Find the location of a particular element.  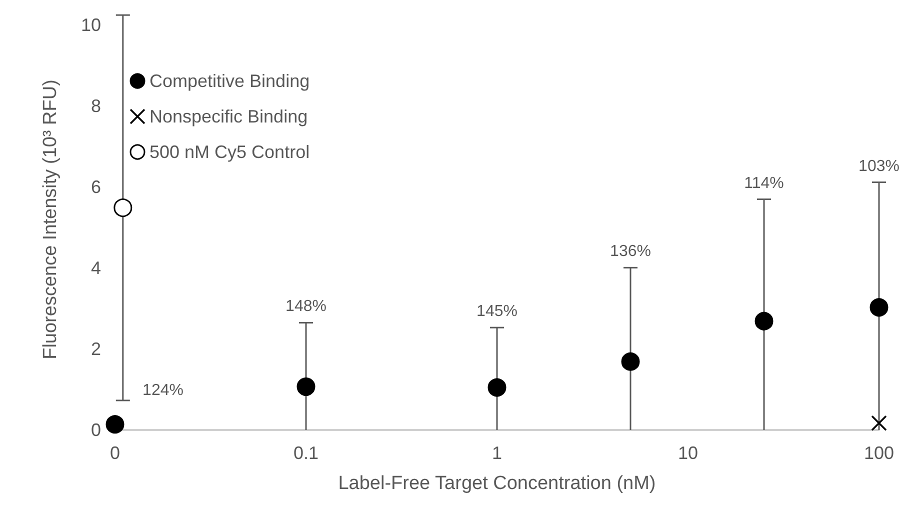

legend-label: Competitive Binding is located at coordinates (230, 81).